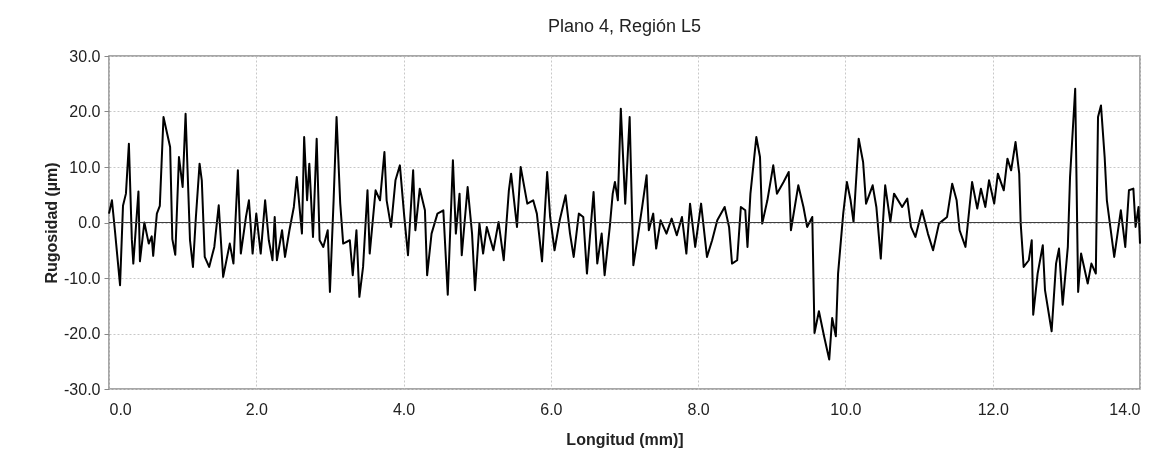 The image size is (1169, 473). I want to click on x-tick-label: 6.0, so click(551, 409).